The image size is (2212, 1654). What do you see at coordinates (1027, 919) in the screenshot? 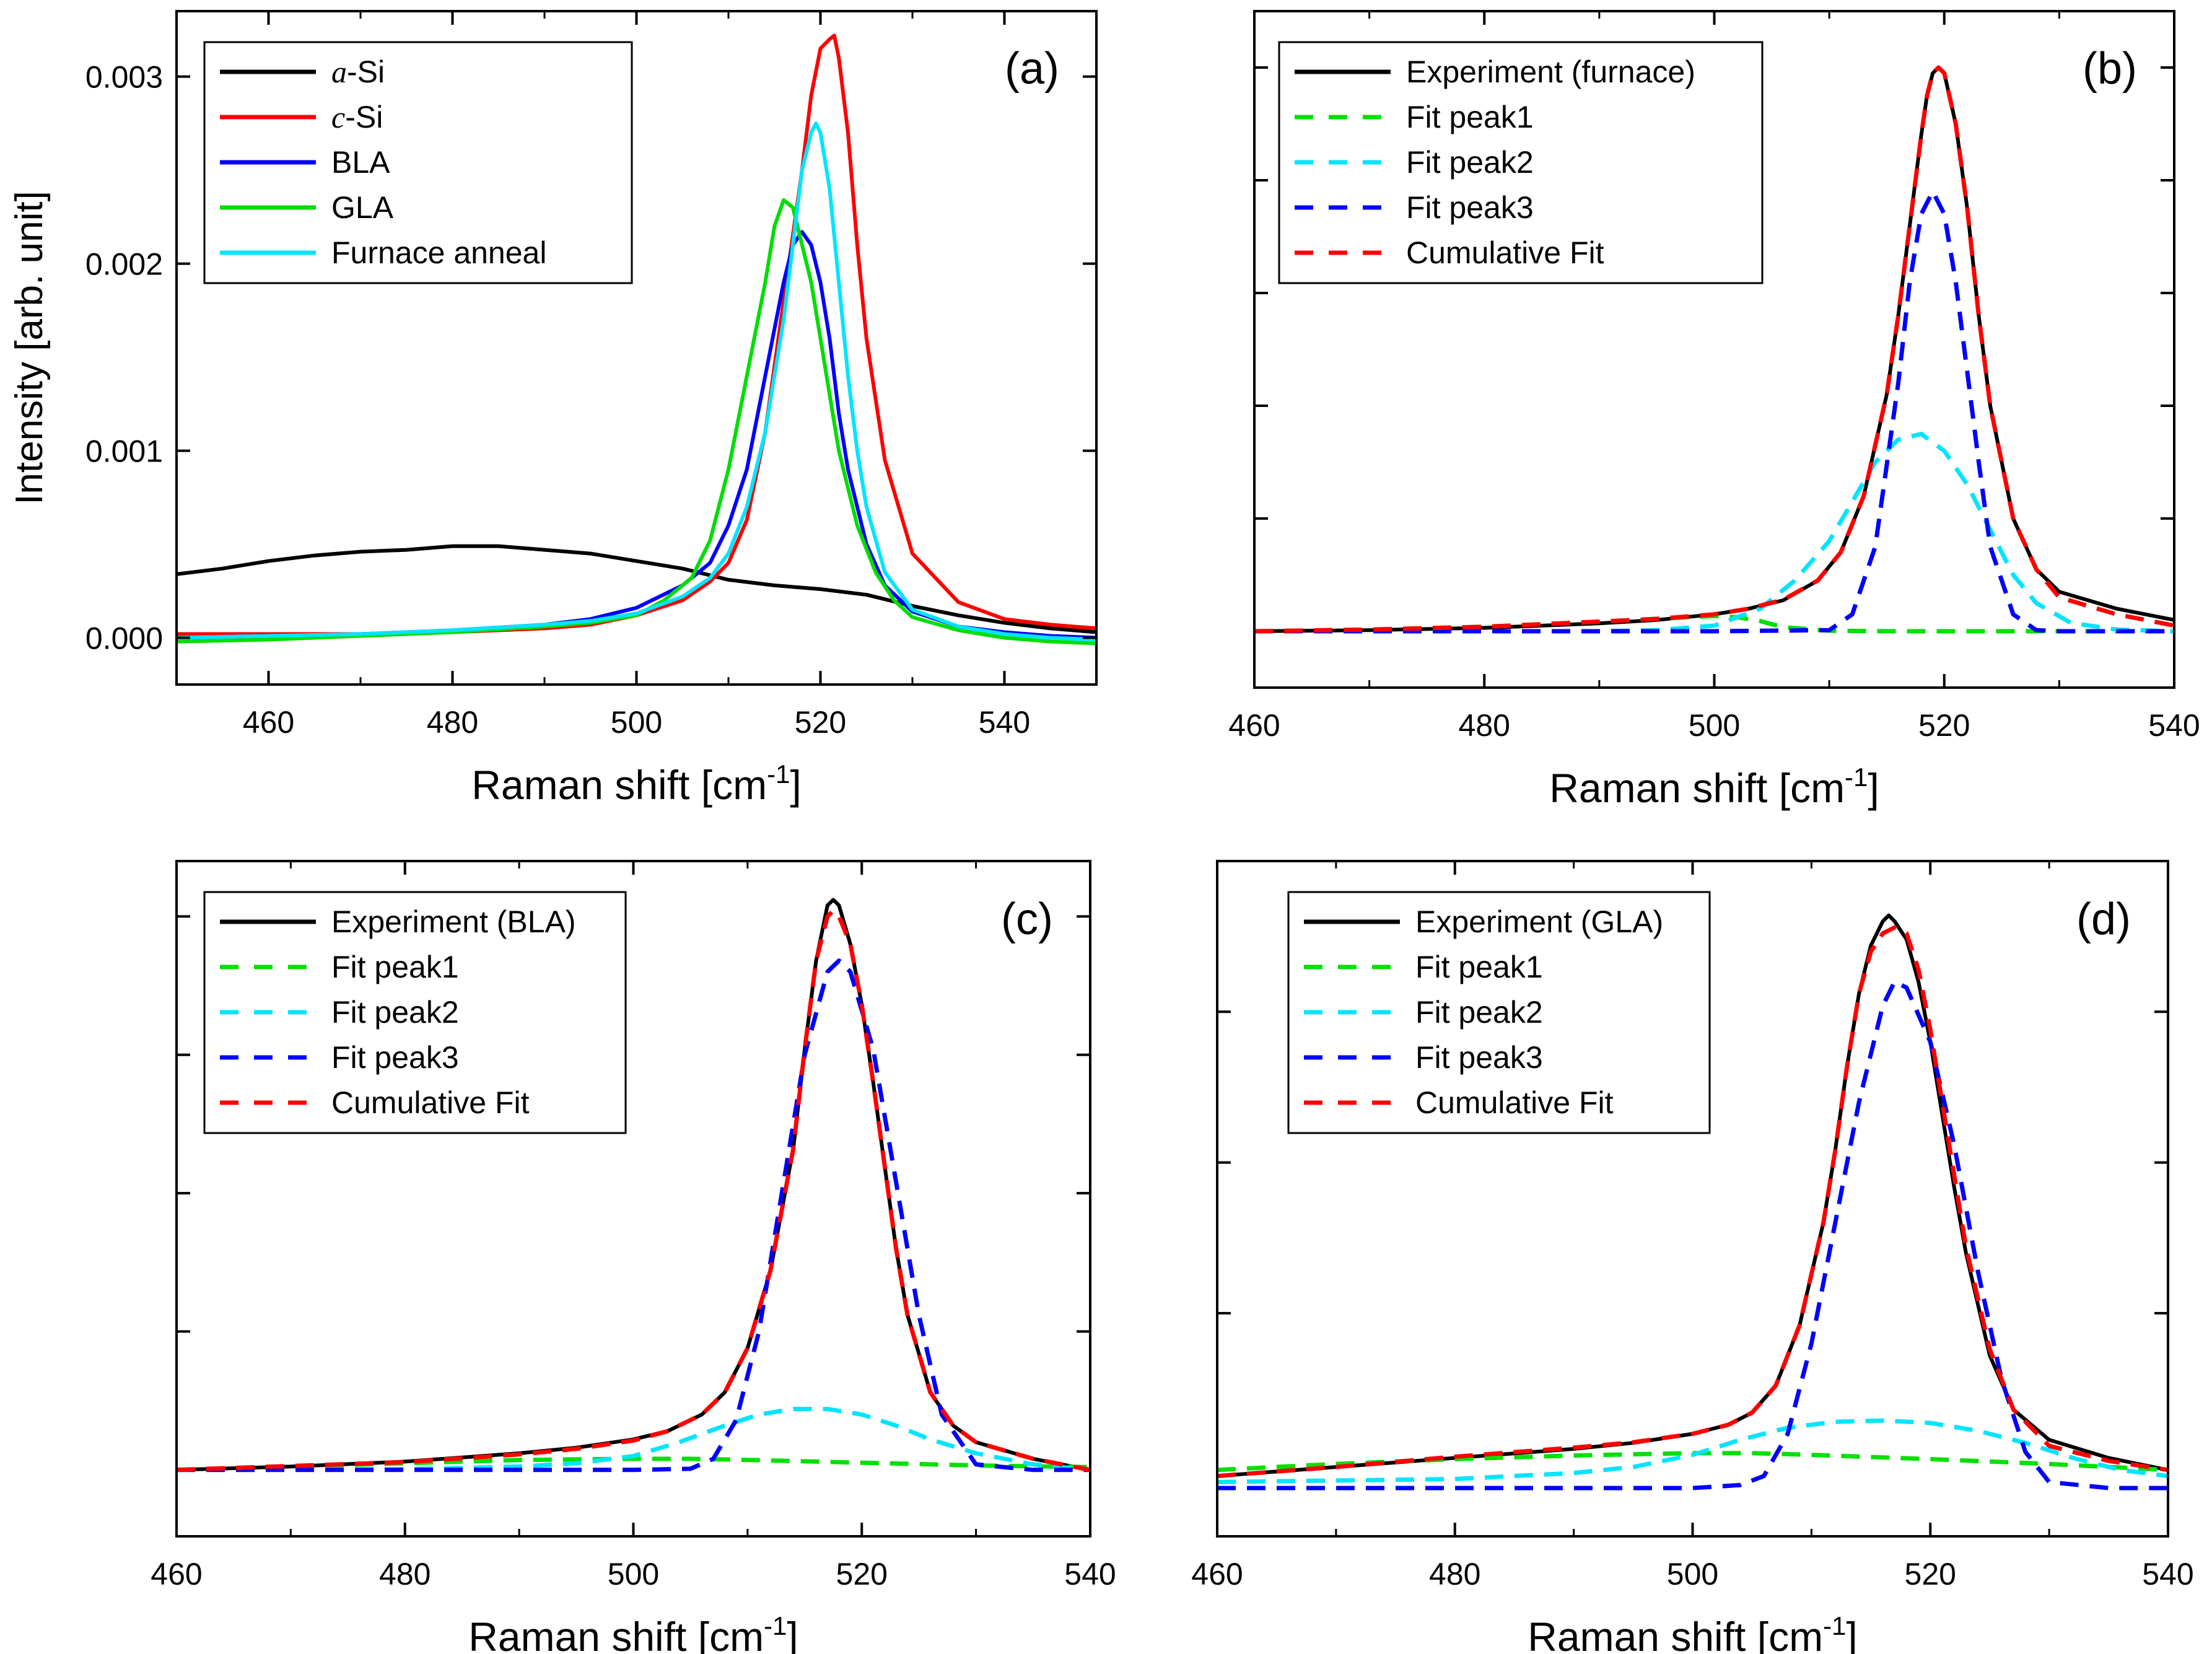
I see `panel-label: (c)` at bounding box center [1027, 919].